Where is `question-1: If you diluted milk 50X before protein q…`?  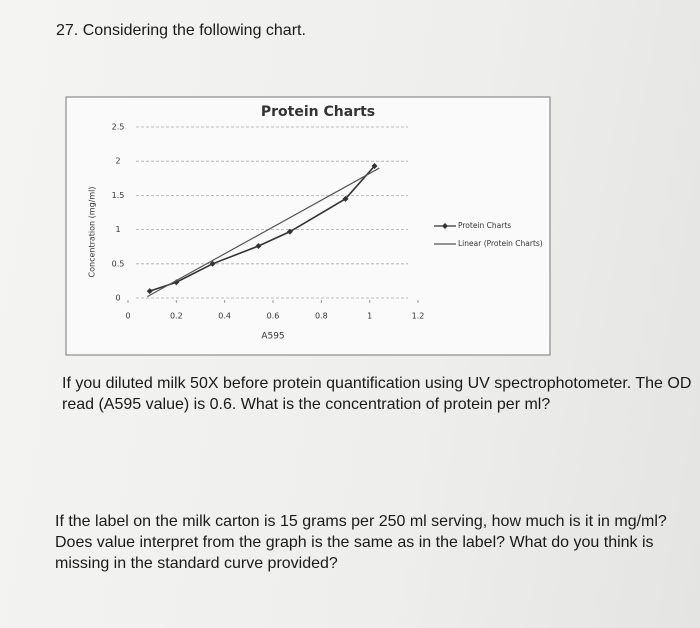 question-1: If you diluted milk 50X before protein q… is located at coordinates (377, 394).